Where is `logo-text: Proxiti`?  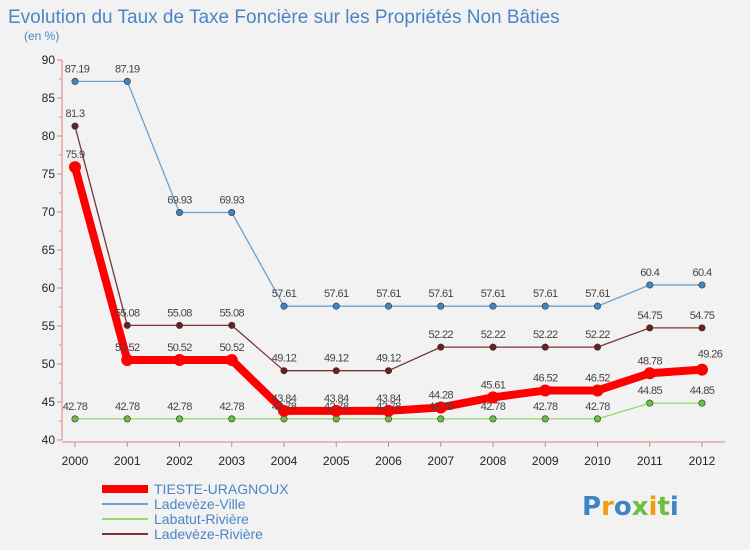
logo-text: Proxiti is located at coordinates (630, 507).